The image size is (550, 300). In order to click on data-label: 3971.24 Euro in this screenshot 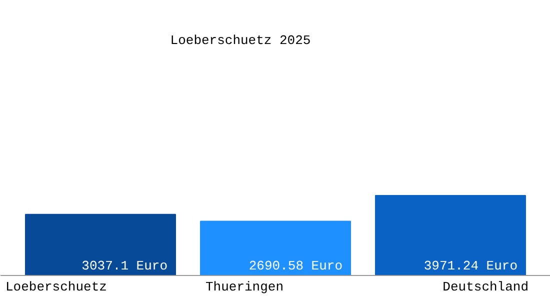, I will do `click(471, 266)`.